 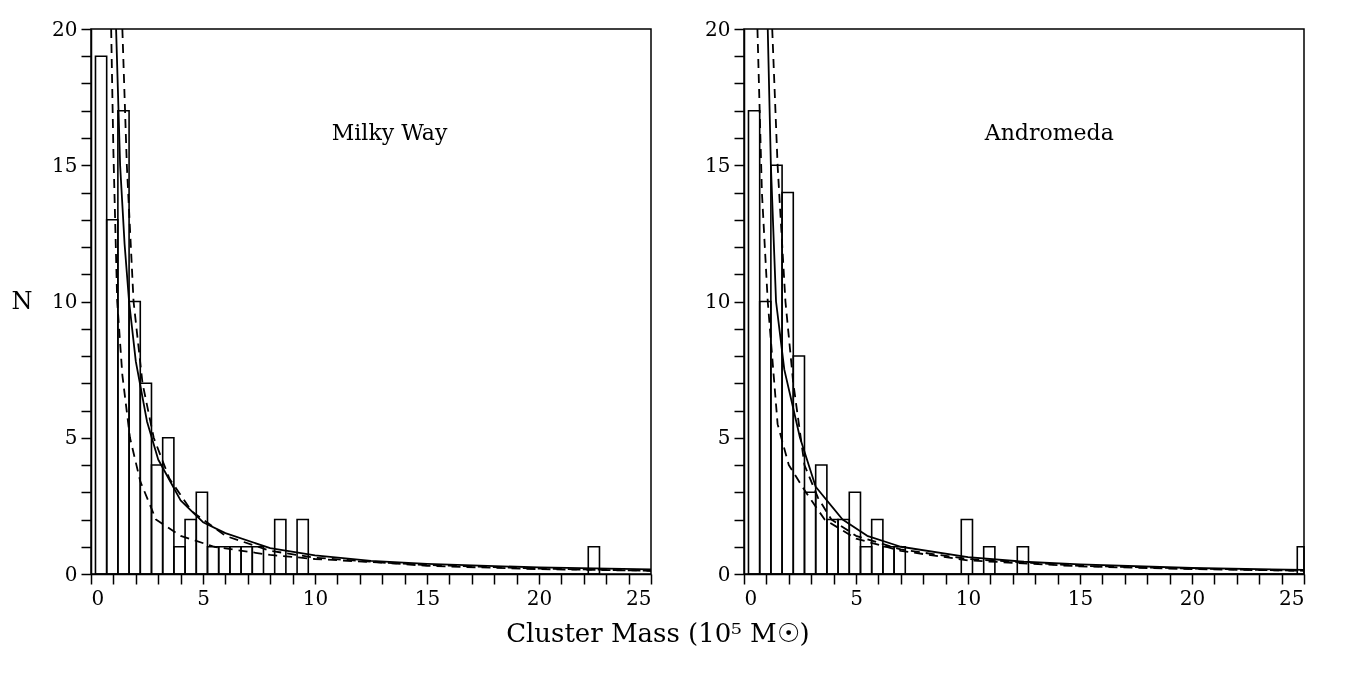 I want to click on annotation: Milky Way, so click(x=389, y=132).